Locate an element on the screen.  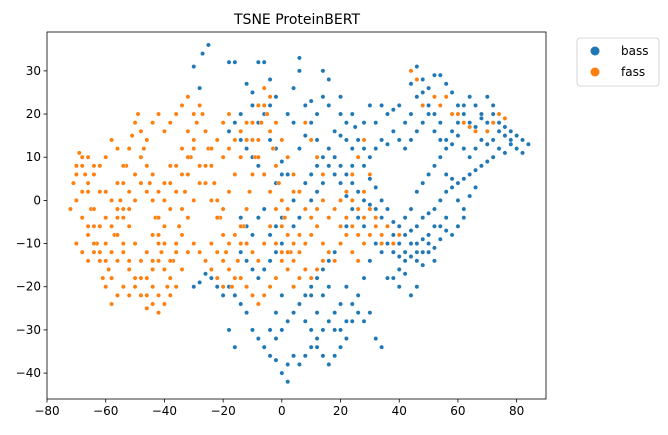
x-tick-label: 0 is located at coordinates (282, 411).